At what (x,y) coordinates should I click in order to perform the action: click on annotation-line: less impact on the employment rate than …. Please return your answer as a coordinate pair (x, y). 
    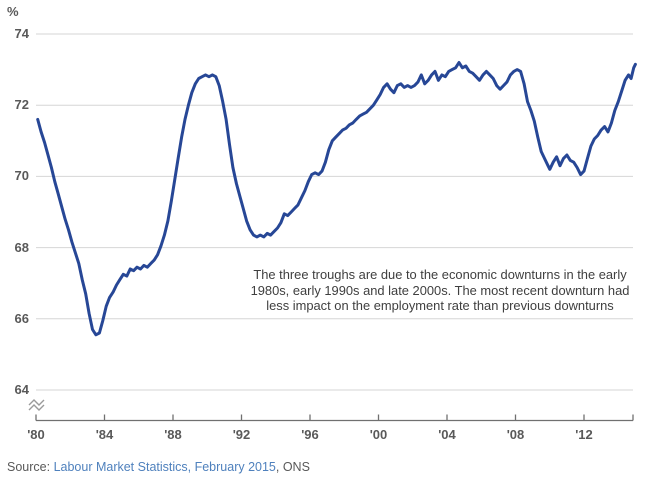
    Looking at the image, I should click on (440, 305).